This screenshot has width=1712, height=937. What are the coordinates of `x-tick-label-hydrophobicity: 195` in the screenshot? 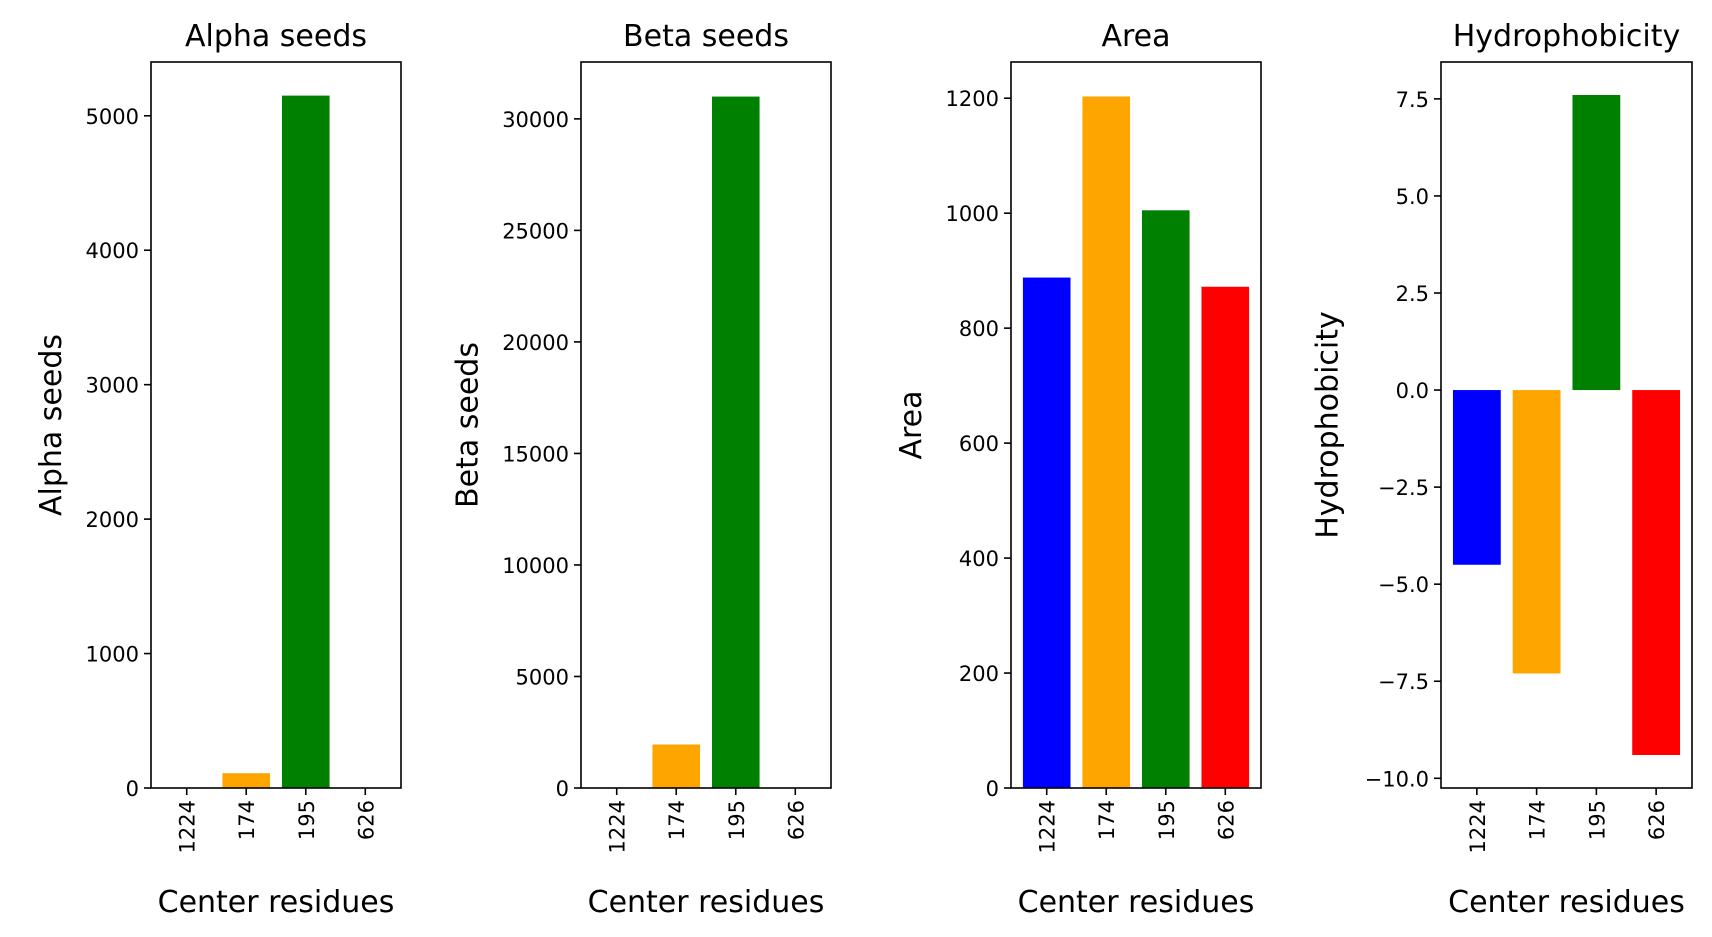 It's located at (1597, 820).